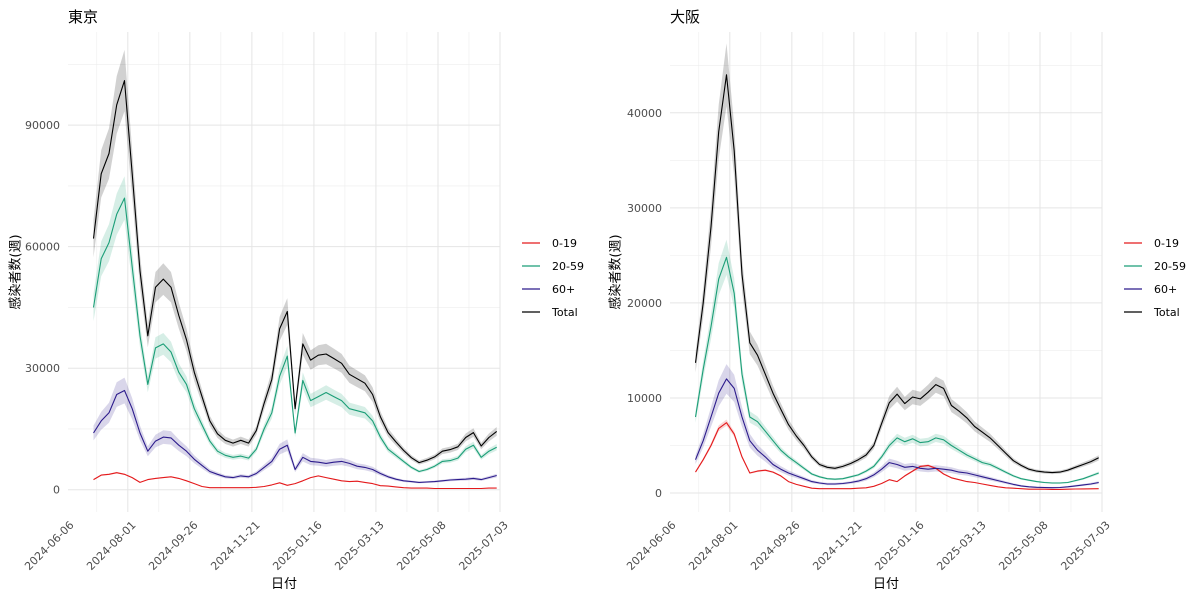 Image resolution: width=1200 pixels, height=604 pixels. I want to click on panel2-x-tick-label: 2025-05-08, so click(1023, 546).